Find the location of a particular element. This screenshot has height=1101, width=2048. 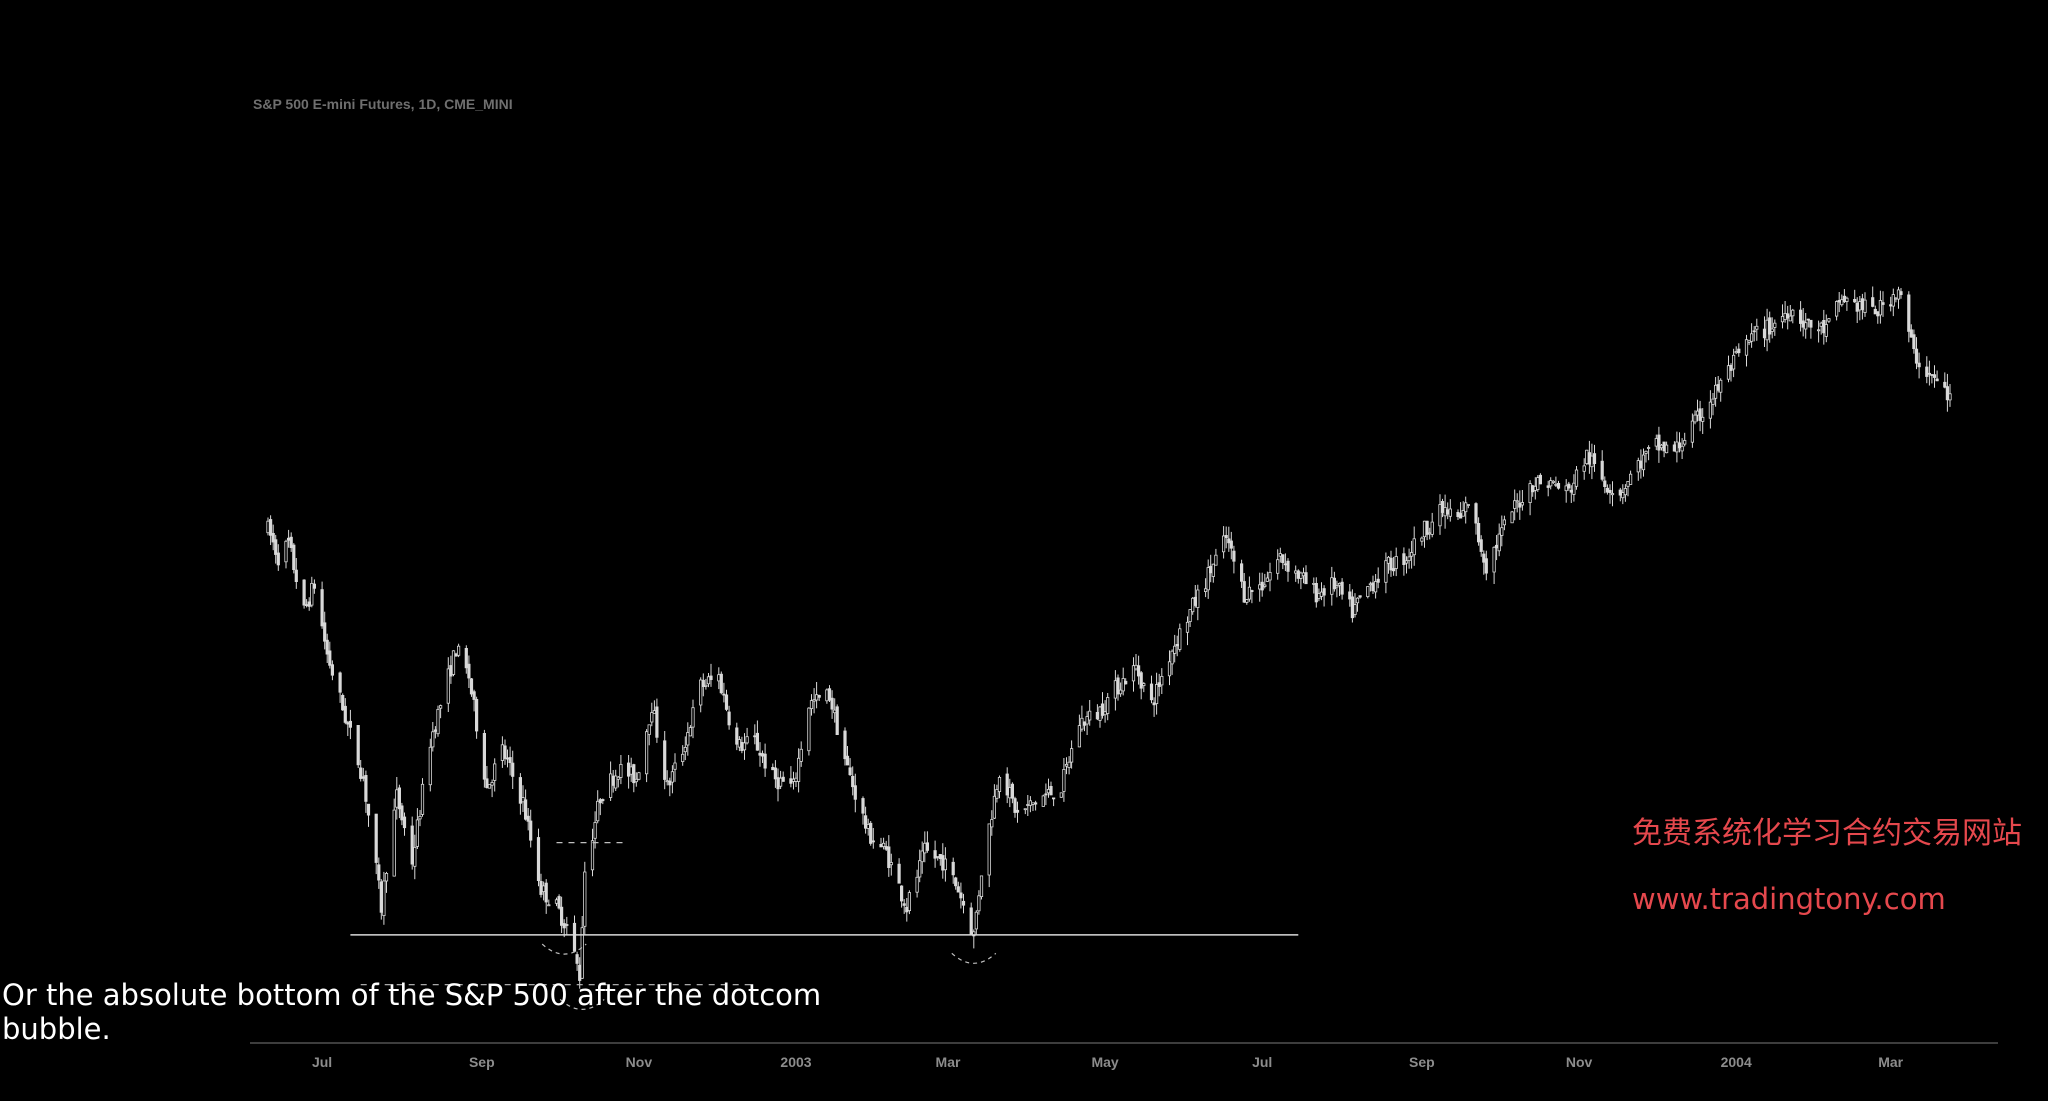

x-tick-label: Nov is located at coordinates (1579, 1062).